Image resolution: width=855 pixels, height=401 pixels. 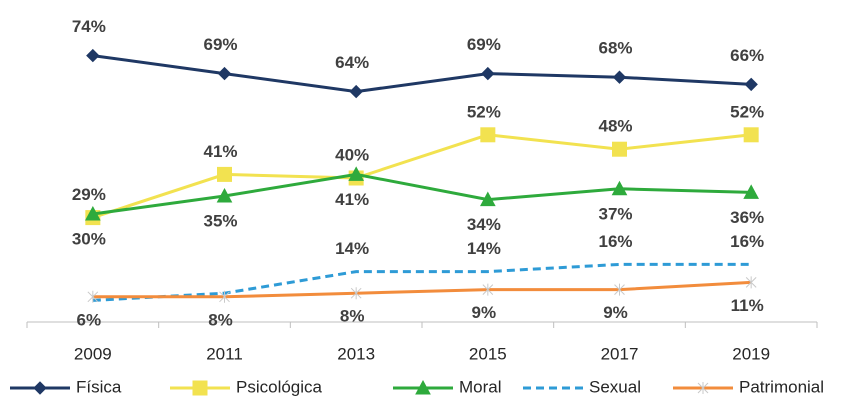 What do you see at coordinates (89, 194) in the screenshot?
I see `data-label: 29%` at bounding box center [89, 194].